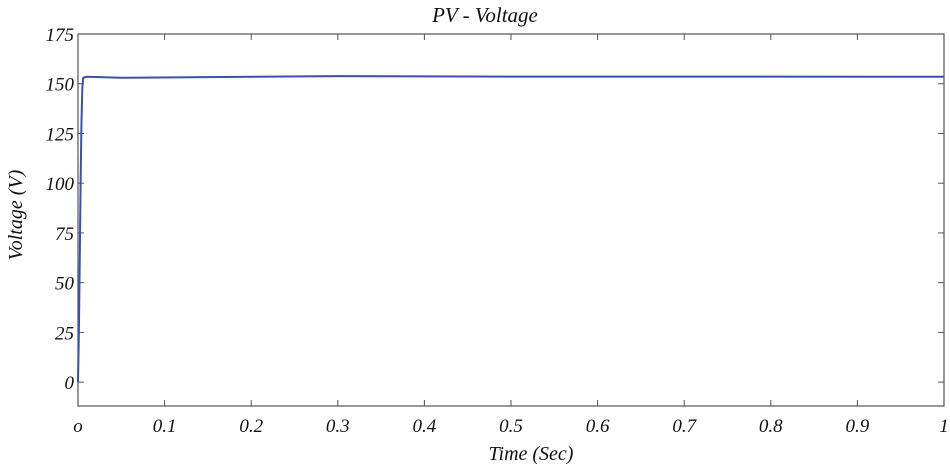  What do you see at coordinates (511, 426) in the screenshot?
I see `x-tick-label: 0.5` at bounding box center [511, 426].